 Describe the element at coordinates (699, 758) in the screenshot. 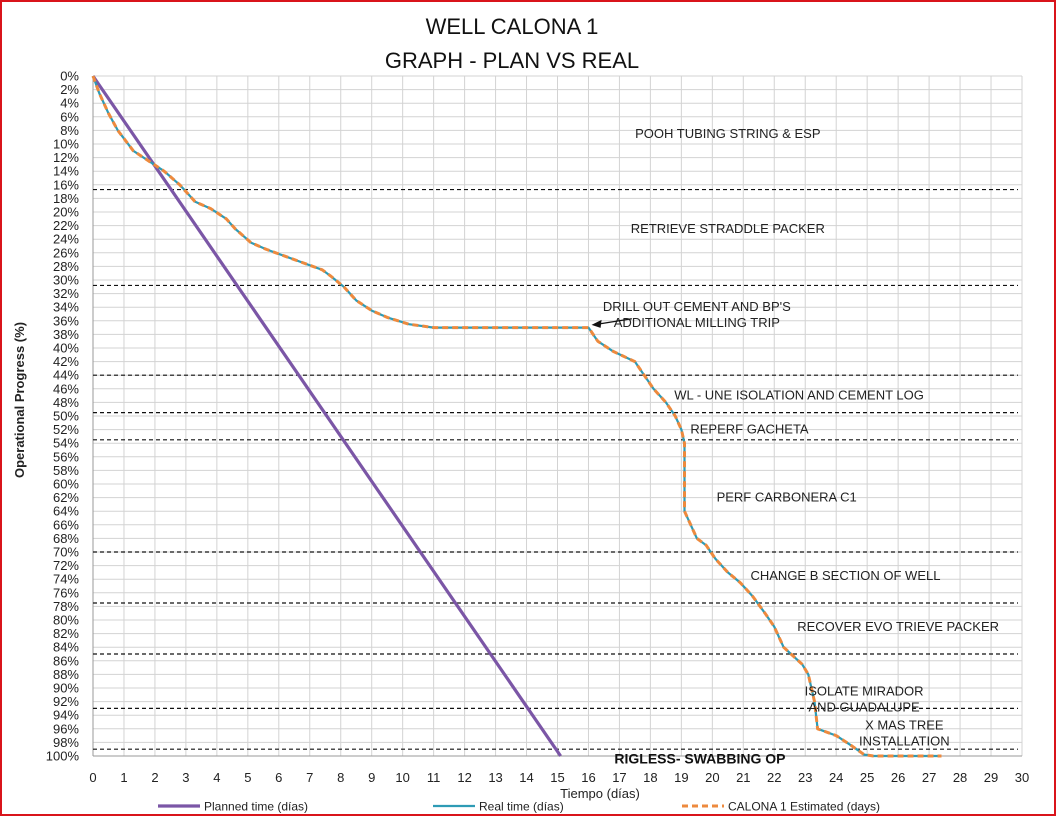

I see `phase-label: RIGLESS- SWABBING OP` at that location.